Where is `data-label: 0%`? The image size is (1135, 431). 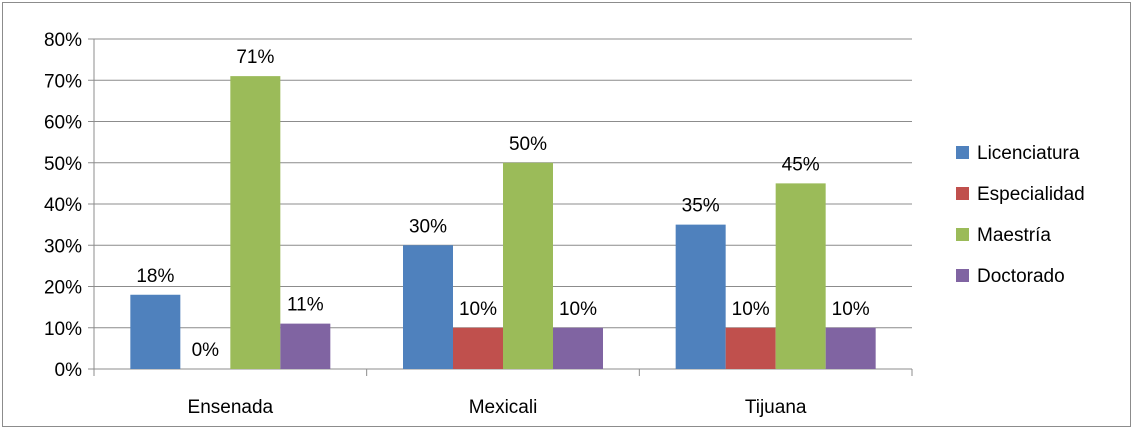 data-label: 0% is located at coordinates (206, 350).